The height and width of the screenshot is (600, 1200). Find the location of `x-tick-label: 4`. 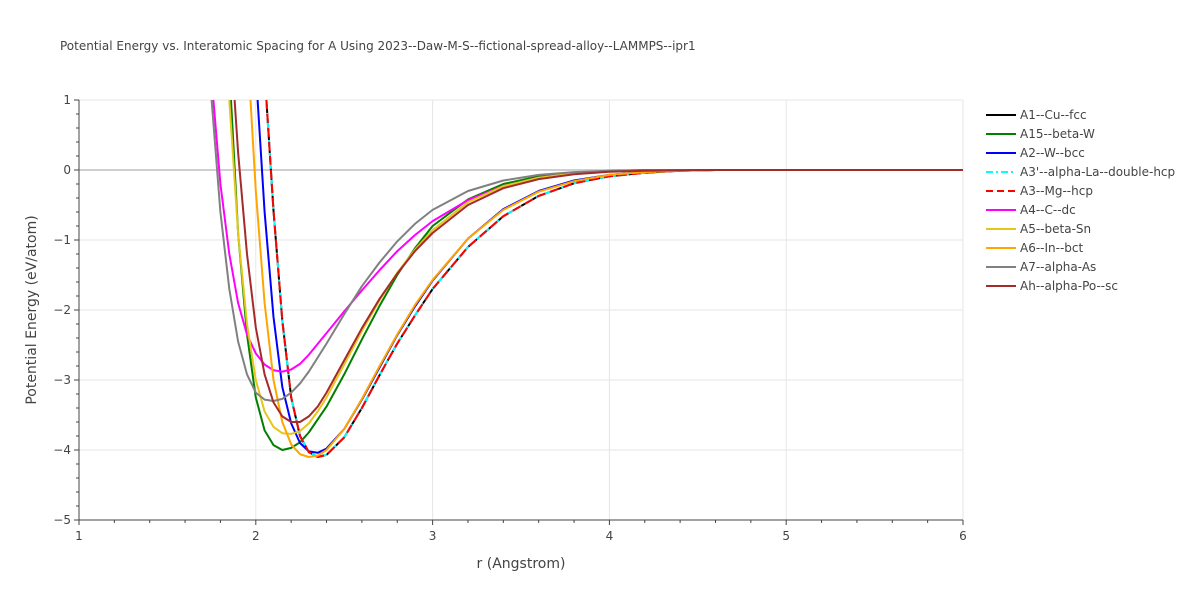

x-tick-label: 4 is located at coordinates (610, 536).